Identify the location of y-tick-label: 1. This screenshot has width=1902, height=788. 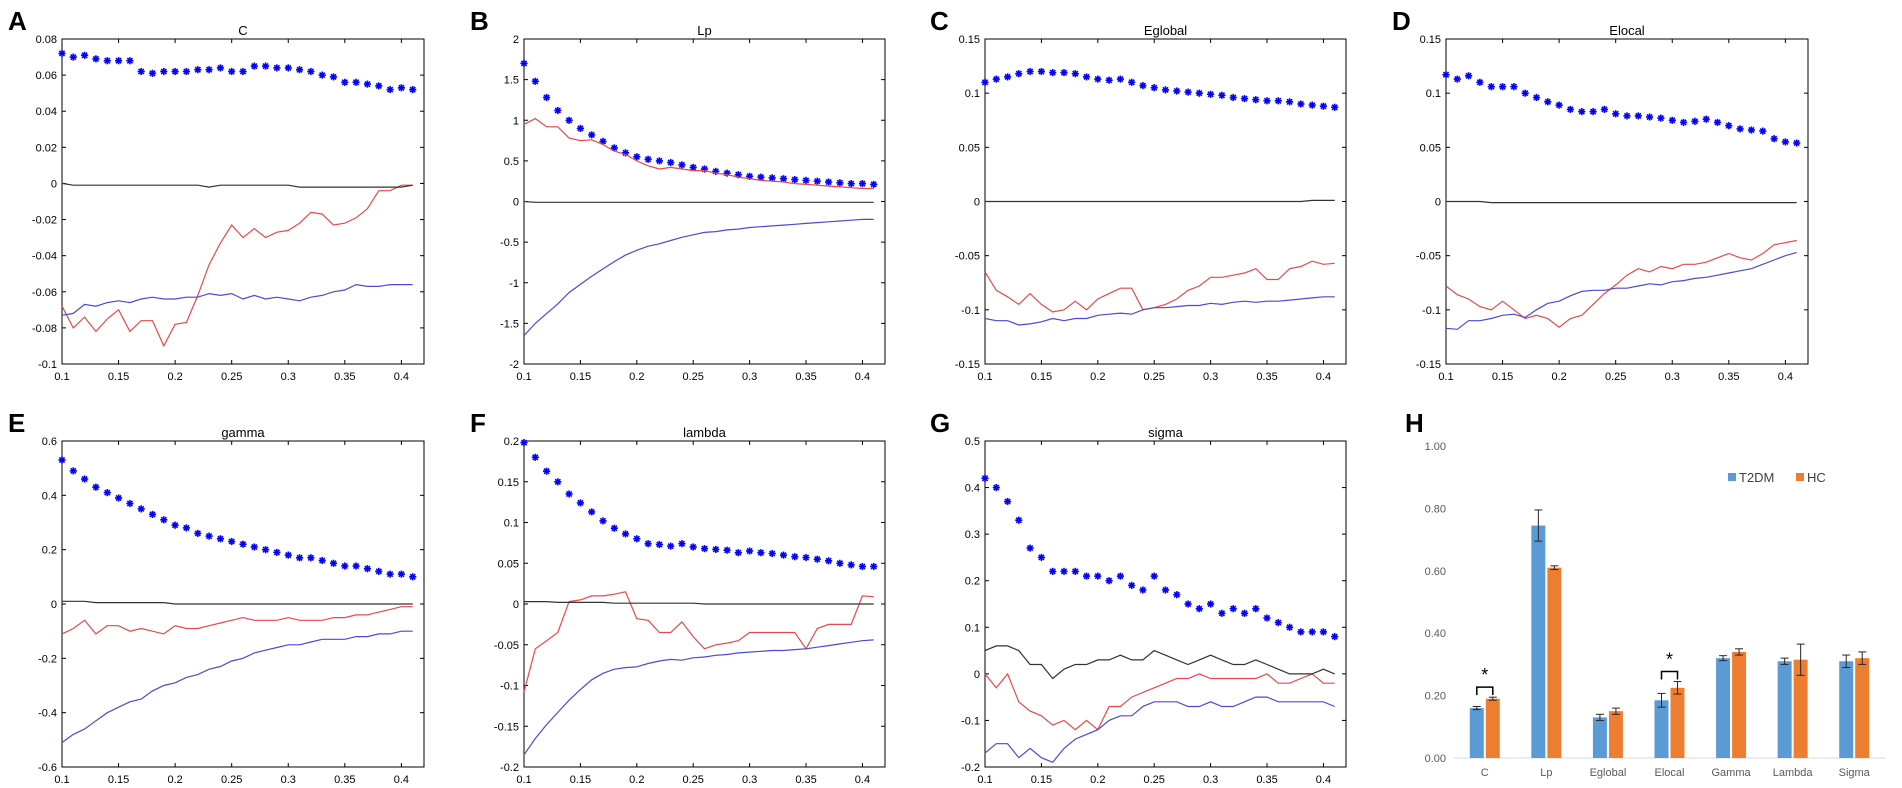
(516, 121).